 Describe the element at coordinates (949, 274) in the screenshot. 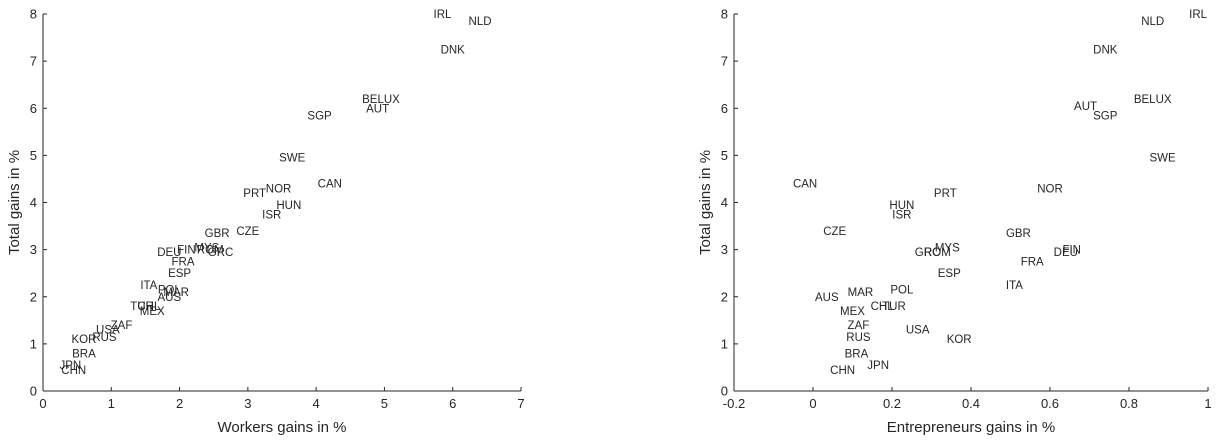

I see `data-point-esp: ESP` at that location.